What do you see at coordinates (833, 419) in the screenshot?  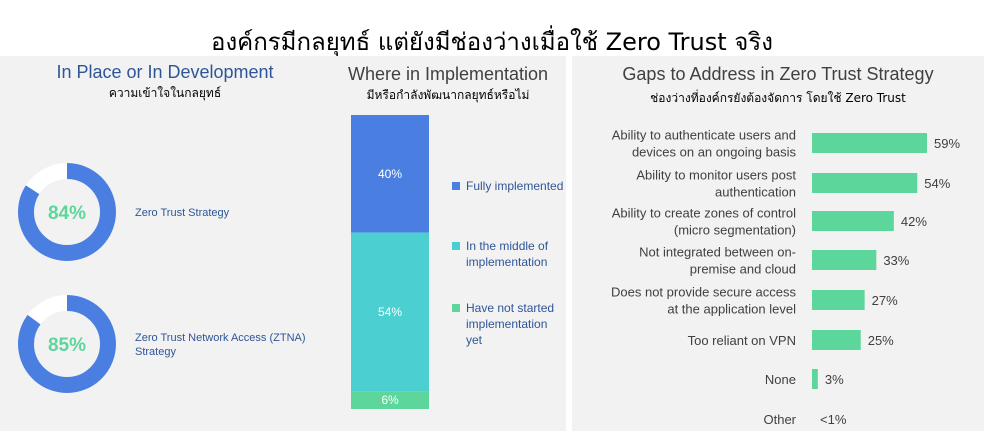 I see `gap-value-label: <1%` at bounding box center [833, 419].